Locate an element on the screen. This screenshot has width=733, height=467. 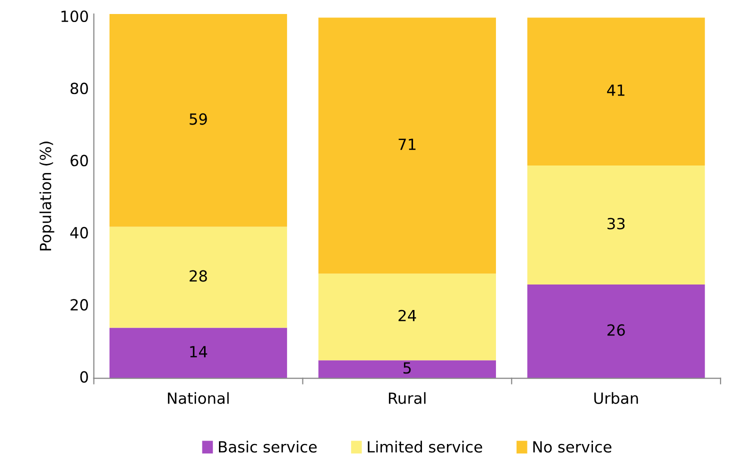
legend-label: No service is located at coordinates (572, 446).